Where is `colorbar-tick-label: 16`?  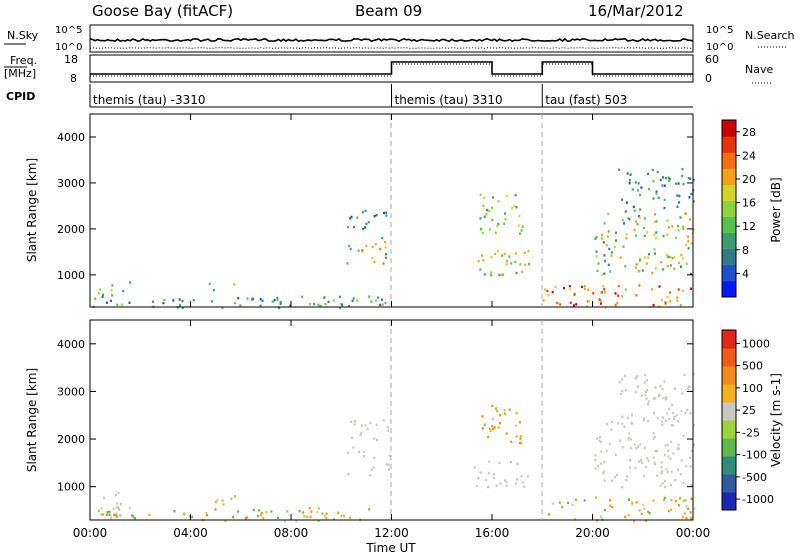
colorbar-tick-label: 16 is located at coordinates (749, 203).